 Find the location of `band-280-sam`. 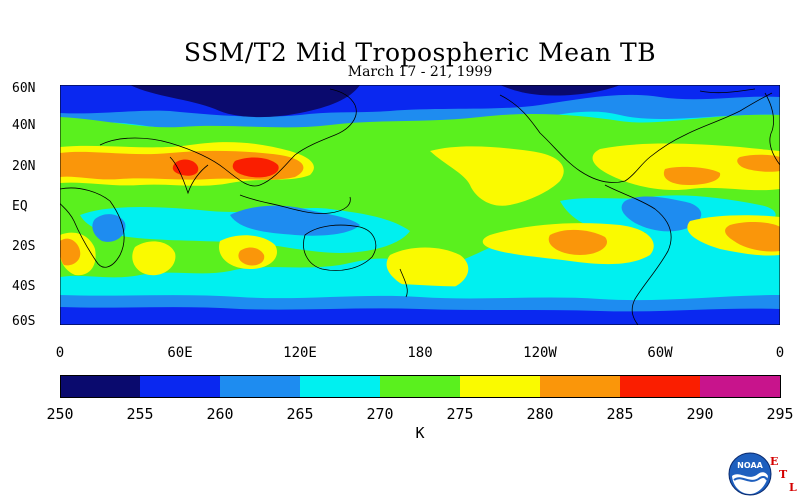

band-280-sam is located at coordinates (578, 242).